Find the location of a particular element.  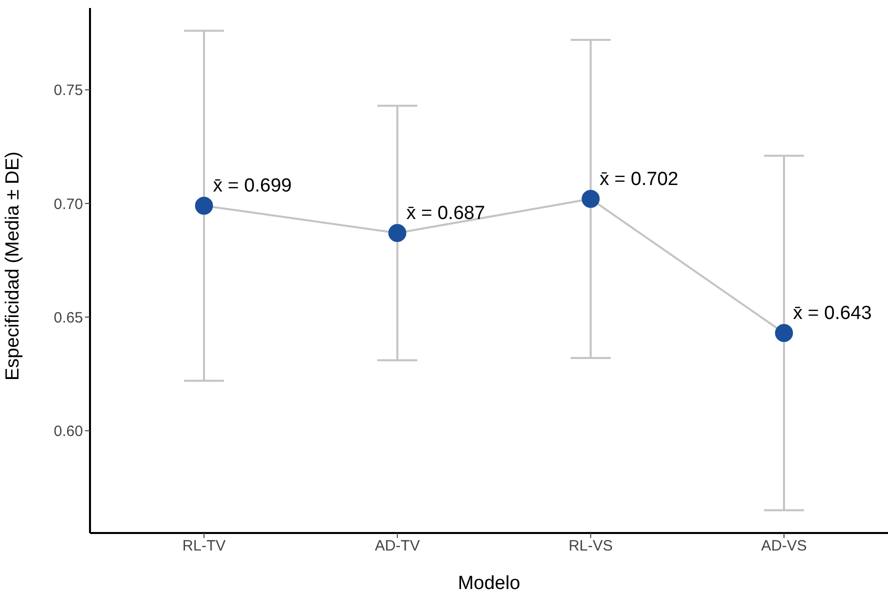

x-tick-label: AD-VS is located at coordinates (784, 546).